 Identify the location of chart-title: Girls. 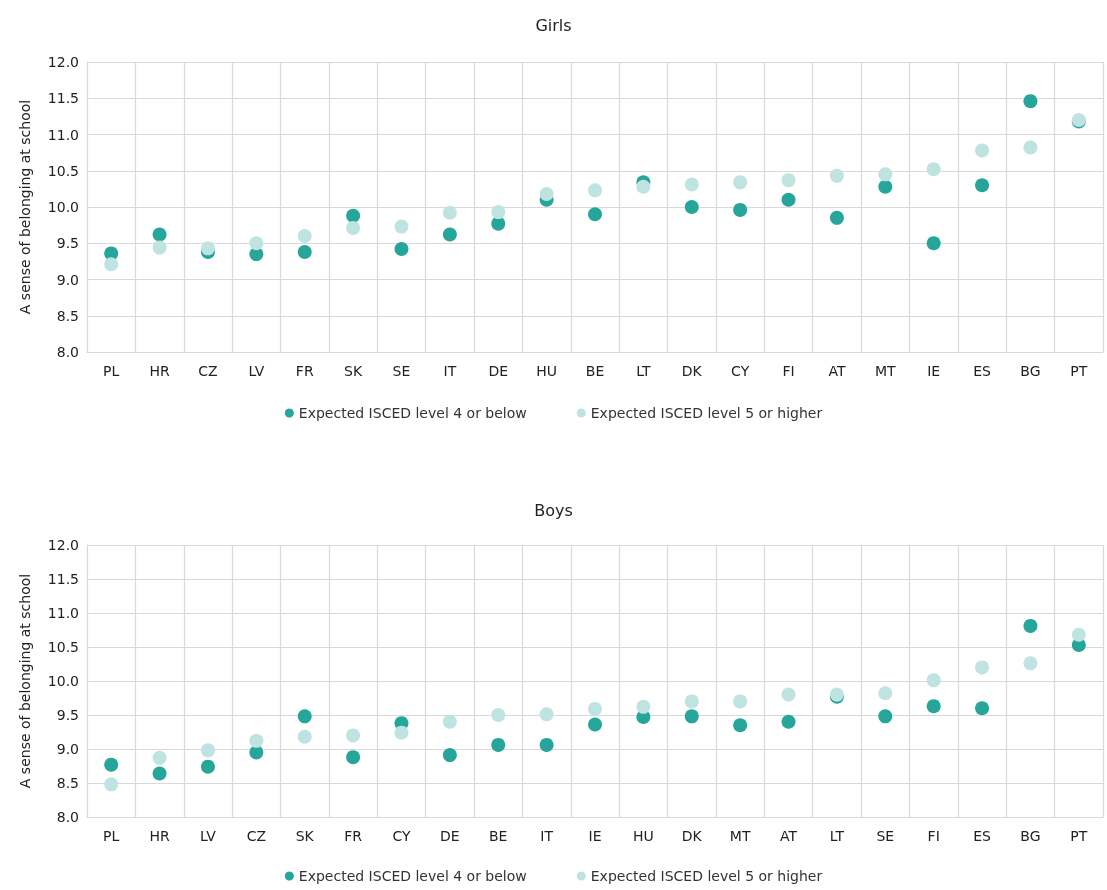
(553, 25).